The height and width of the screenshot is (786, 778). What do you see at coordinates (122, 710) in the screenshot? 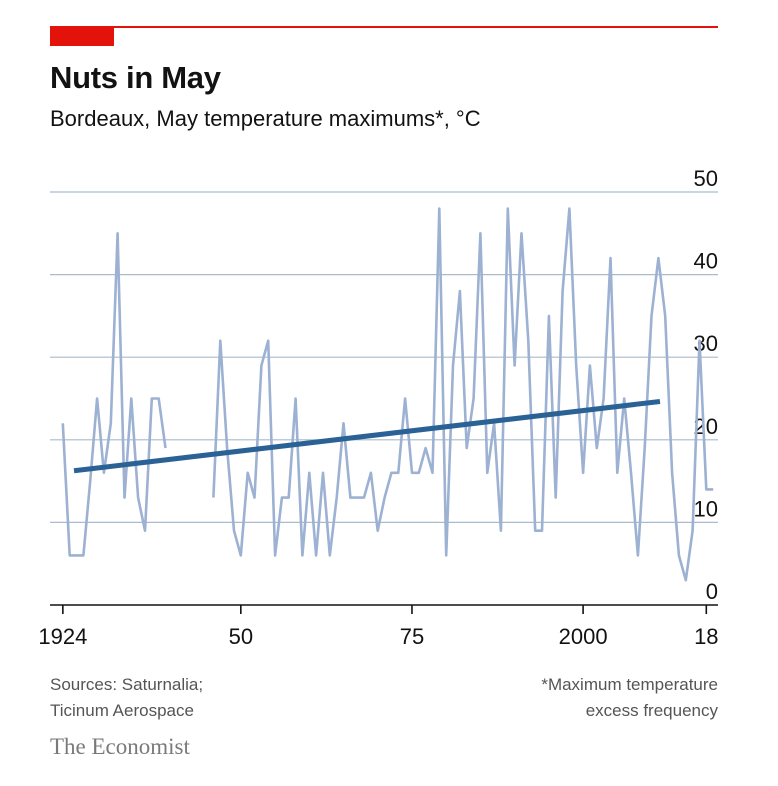
I see `source-line-2: Ticinum Aerospace` at bounding box center [122, 710].